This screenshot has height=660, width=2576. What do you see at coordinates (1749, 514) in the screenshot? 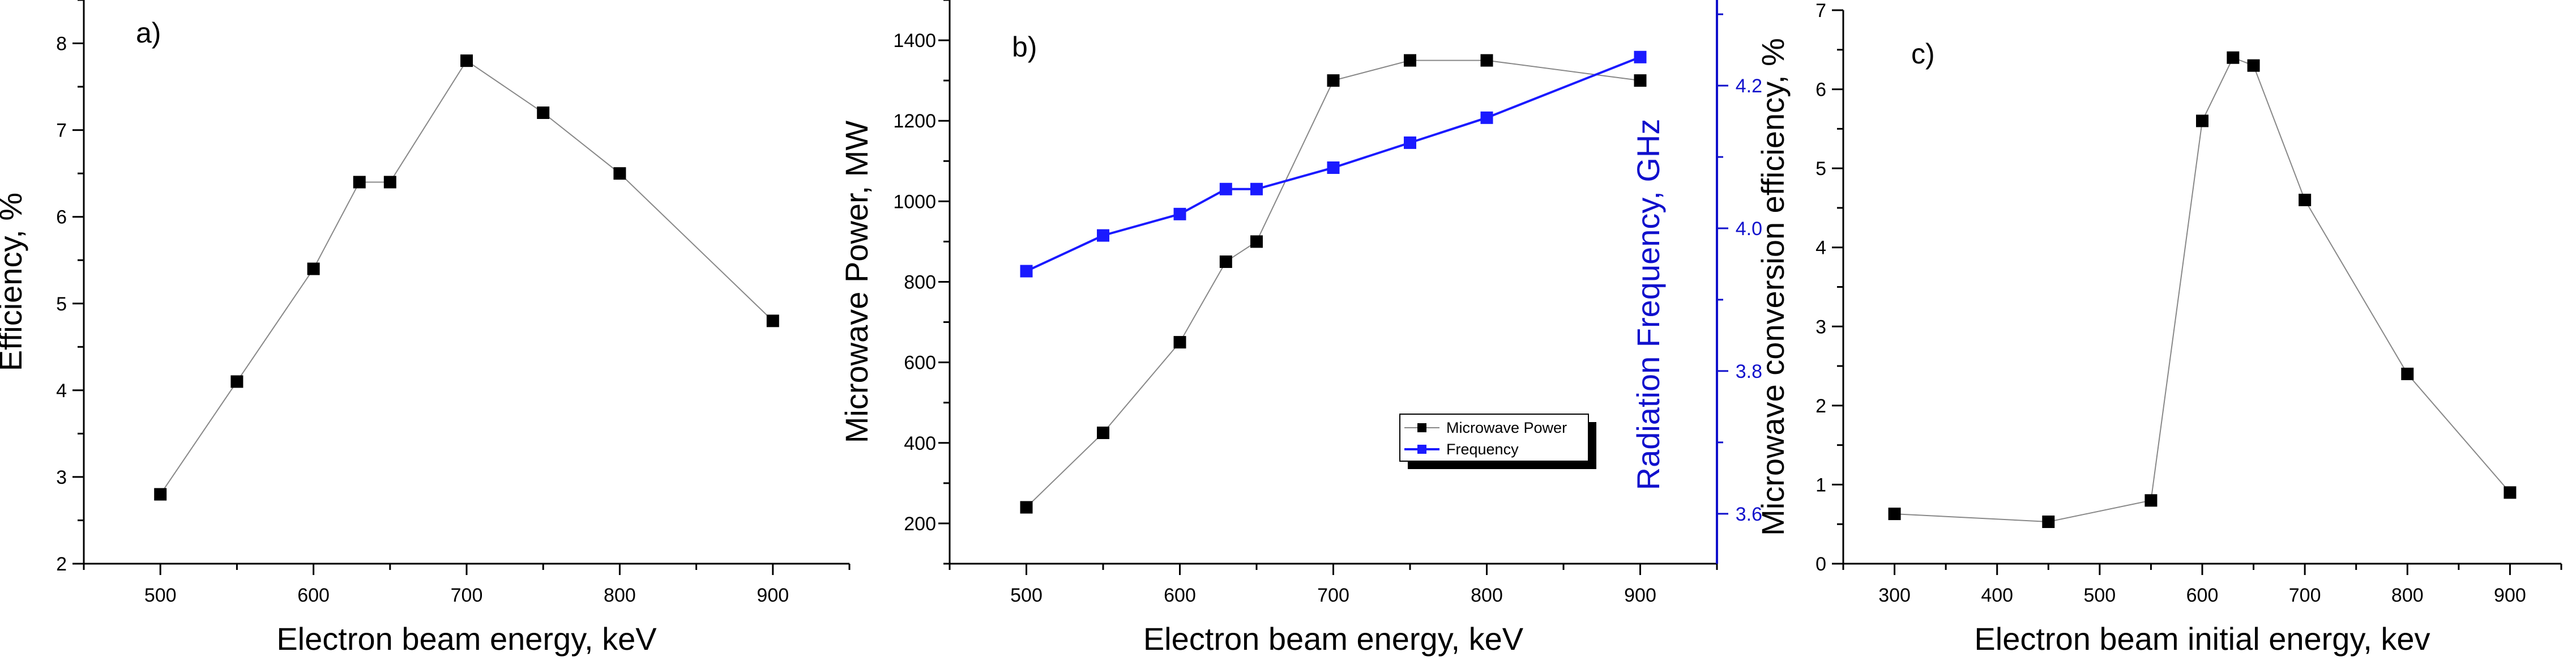
I see `y2-tick-label: 3.6` at bounding box center [1749, 514].